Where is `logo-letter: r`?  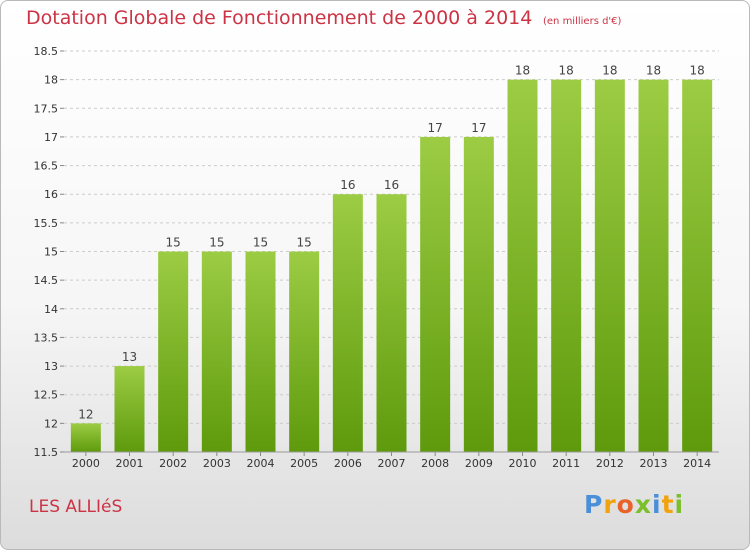
logo-letter: r is located at coordinates (610, 504).